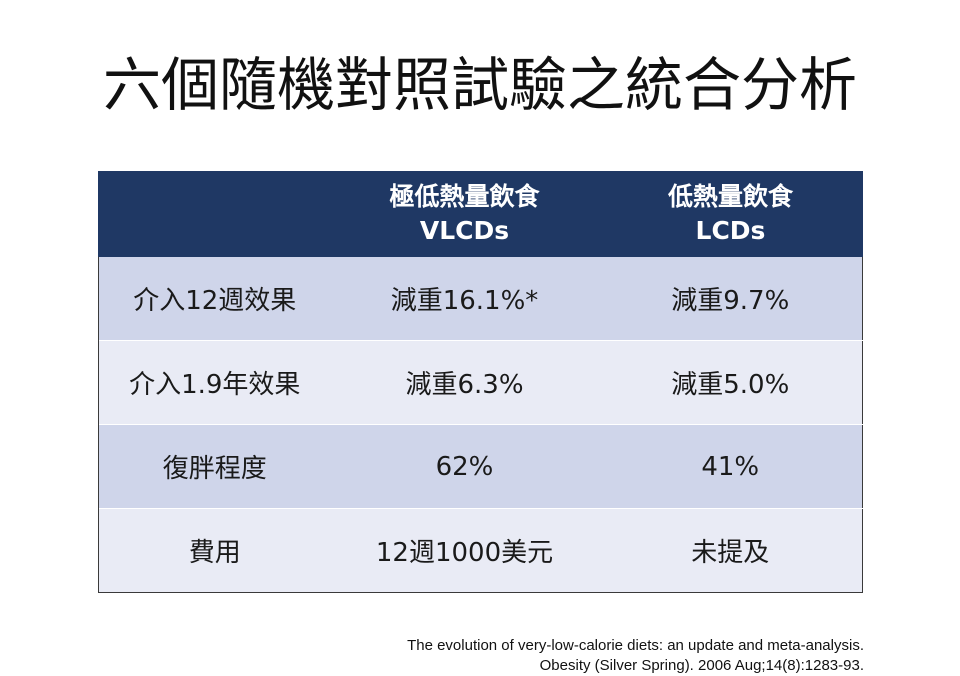  What do you see at coordinates (730, 230) in the screenshot?
I see `header-lcd-abbr: LCDs` at bounding box center [730, 230].